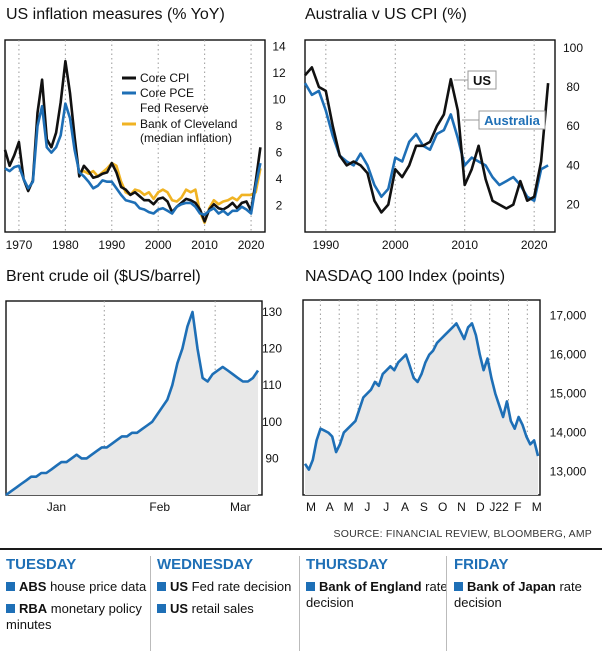  Describe the element at coordinates (19, 245) in the screenshot. I see `x-tick-label: 1970` at that location.